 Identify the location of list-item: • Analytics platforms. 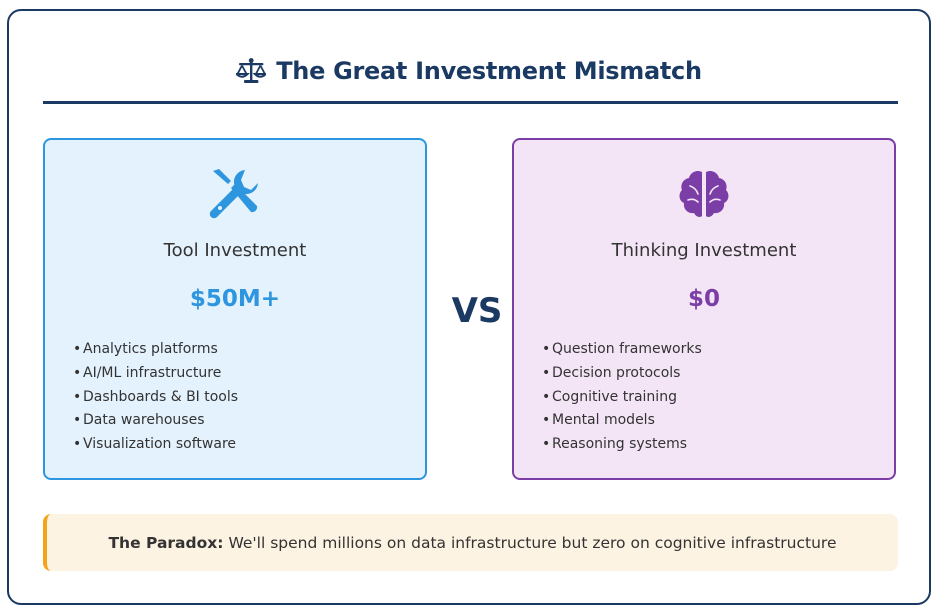
(145, 349).